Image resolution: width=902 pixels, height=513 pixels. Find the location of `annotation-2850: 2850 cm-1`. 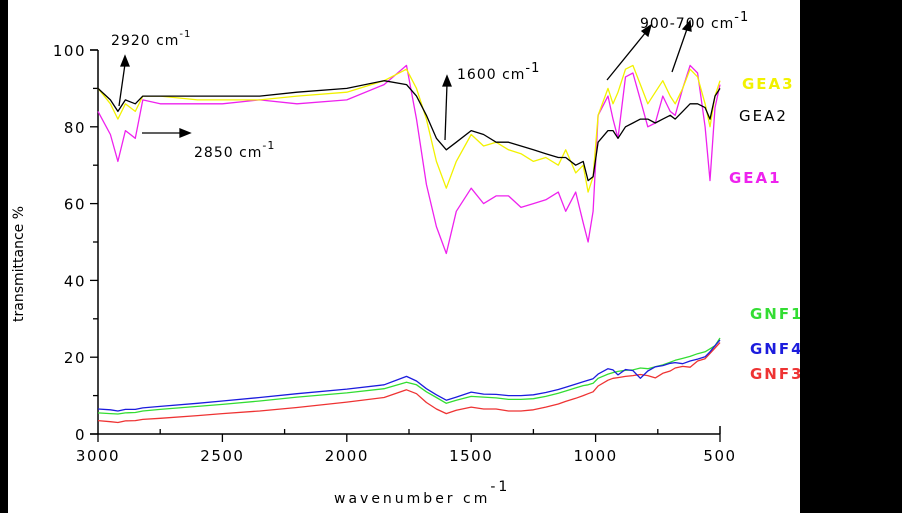

annotation-2850: 2850 cm-1 is located at coordinates (234, 150).